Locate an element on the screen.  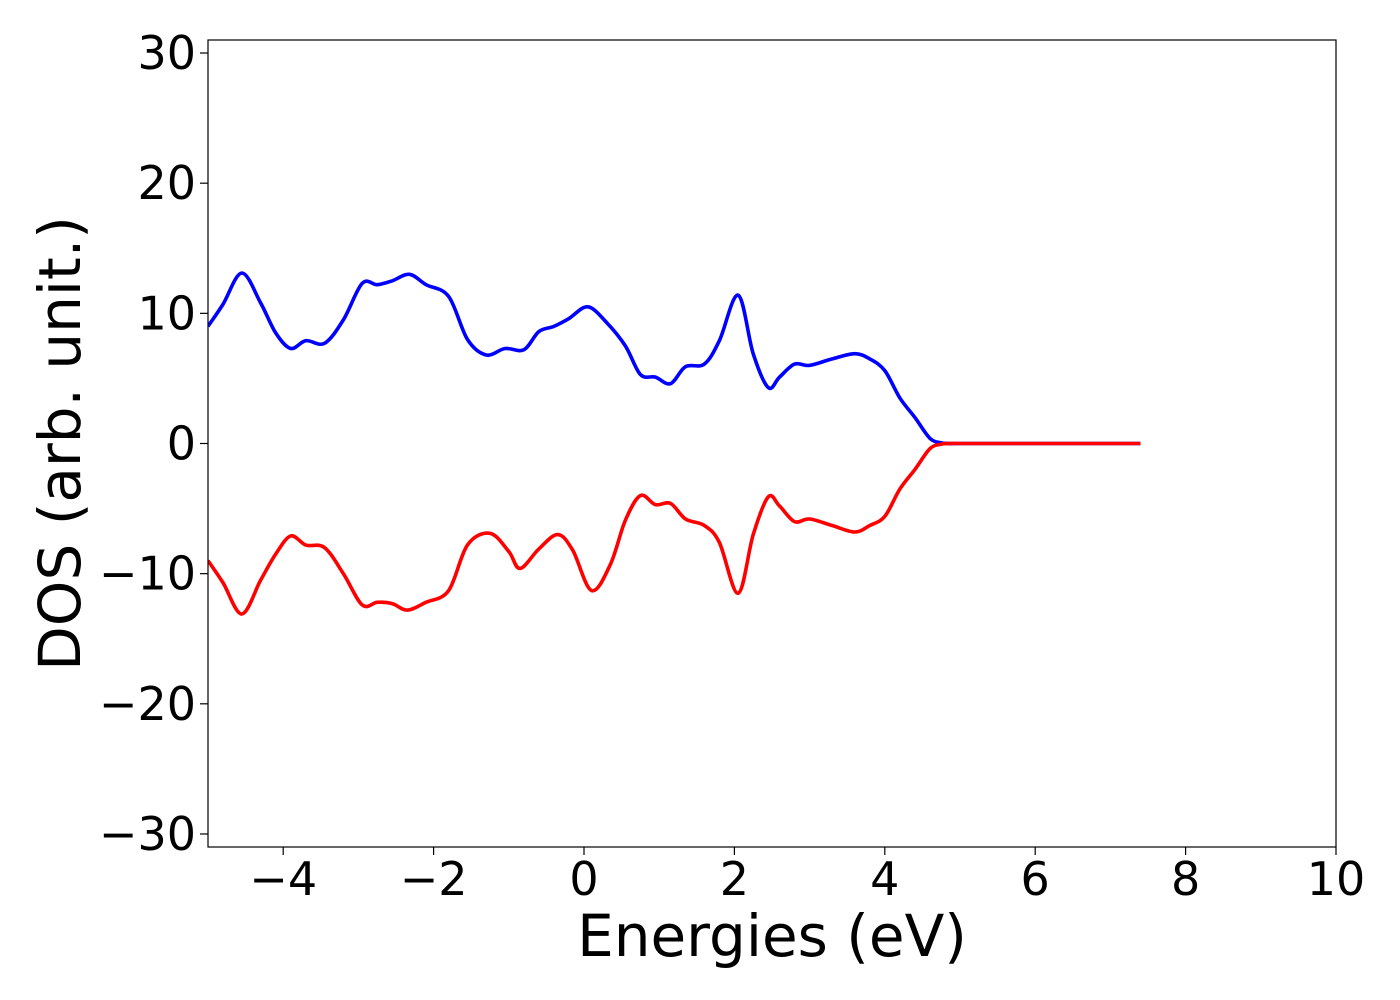
y-tick-label: 0 is located at coordinates (181, 444).